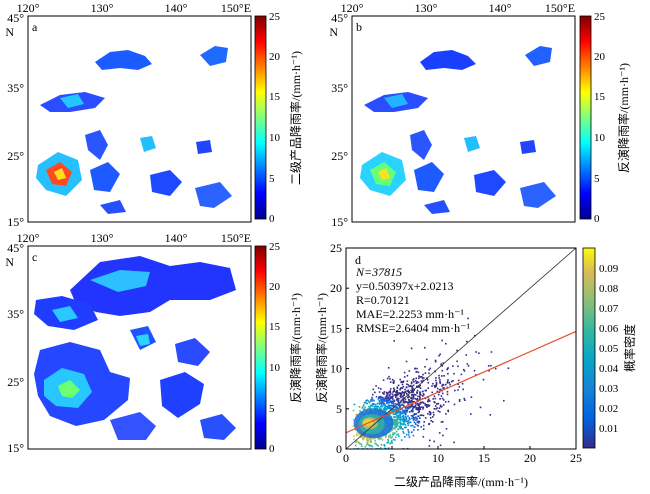 The image size is (650, 494). I want to click on map-b-ytick-3: 15°, so click(339, 222).